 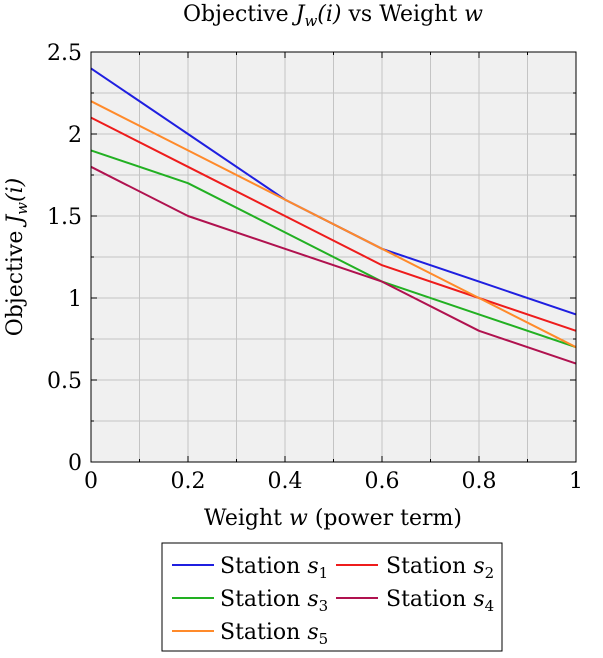 What do you see at coordinates (75, 463) in the screenshot?
I see `y-tick-label: 0` at bounding box center [75, 463].